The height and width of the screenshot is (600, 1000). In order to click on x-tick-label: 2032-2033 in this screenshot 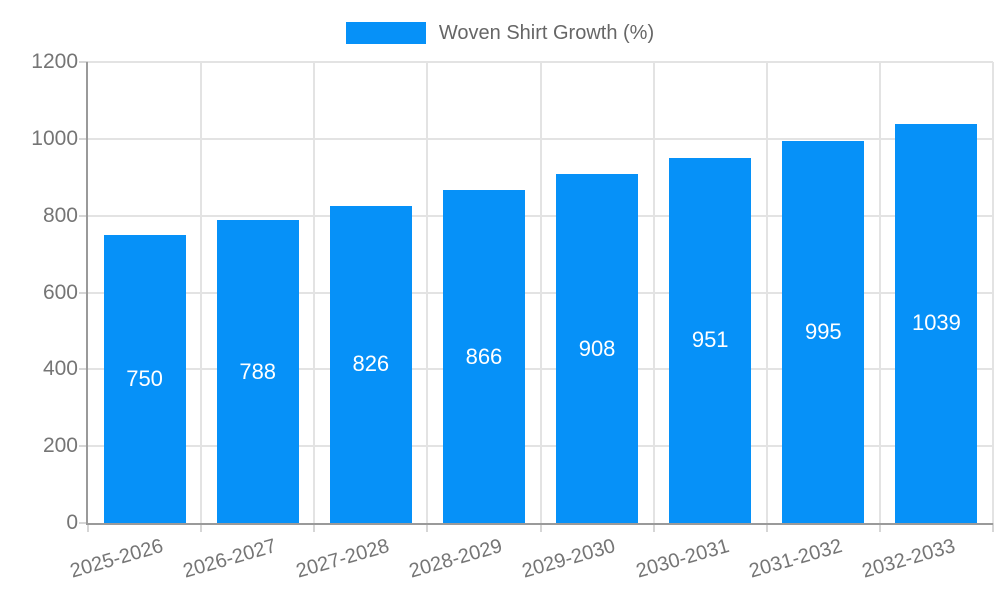, I will do `click(908, 559)`.